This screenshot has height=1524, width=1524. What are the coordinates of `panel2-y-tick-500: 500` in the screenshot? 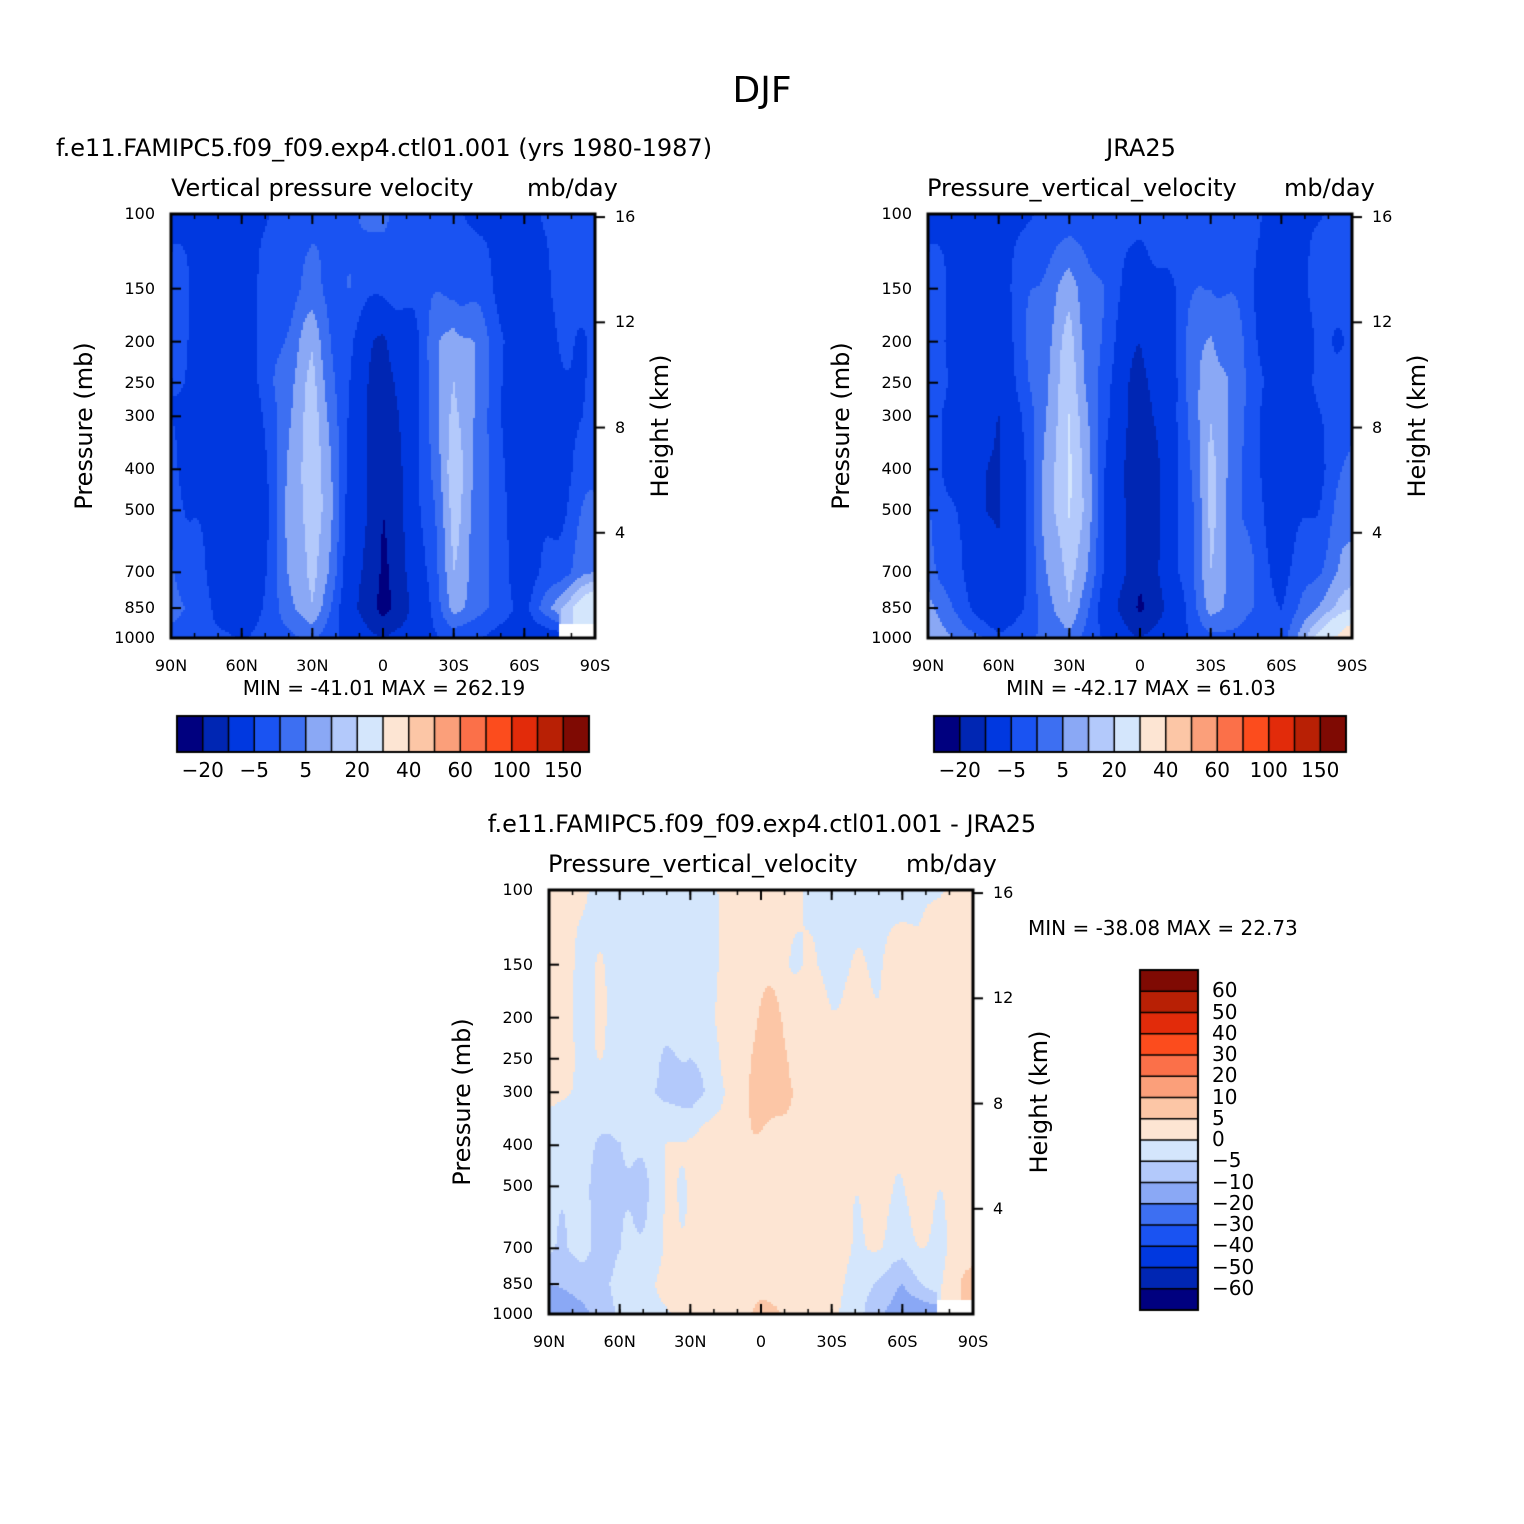 It's located at (896, 510).